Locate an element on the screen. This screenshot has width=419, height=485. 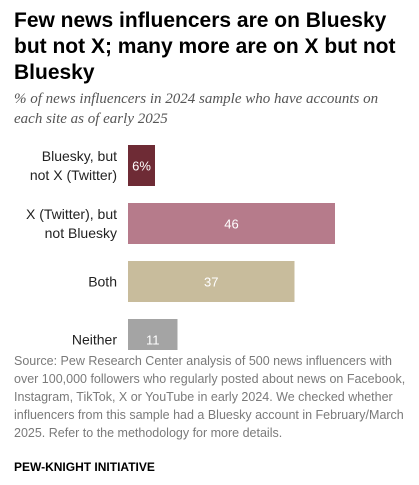
bar-value-label-2: 37 is located at coordinates (211, 282).